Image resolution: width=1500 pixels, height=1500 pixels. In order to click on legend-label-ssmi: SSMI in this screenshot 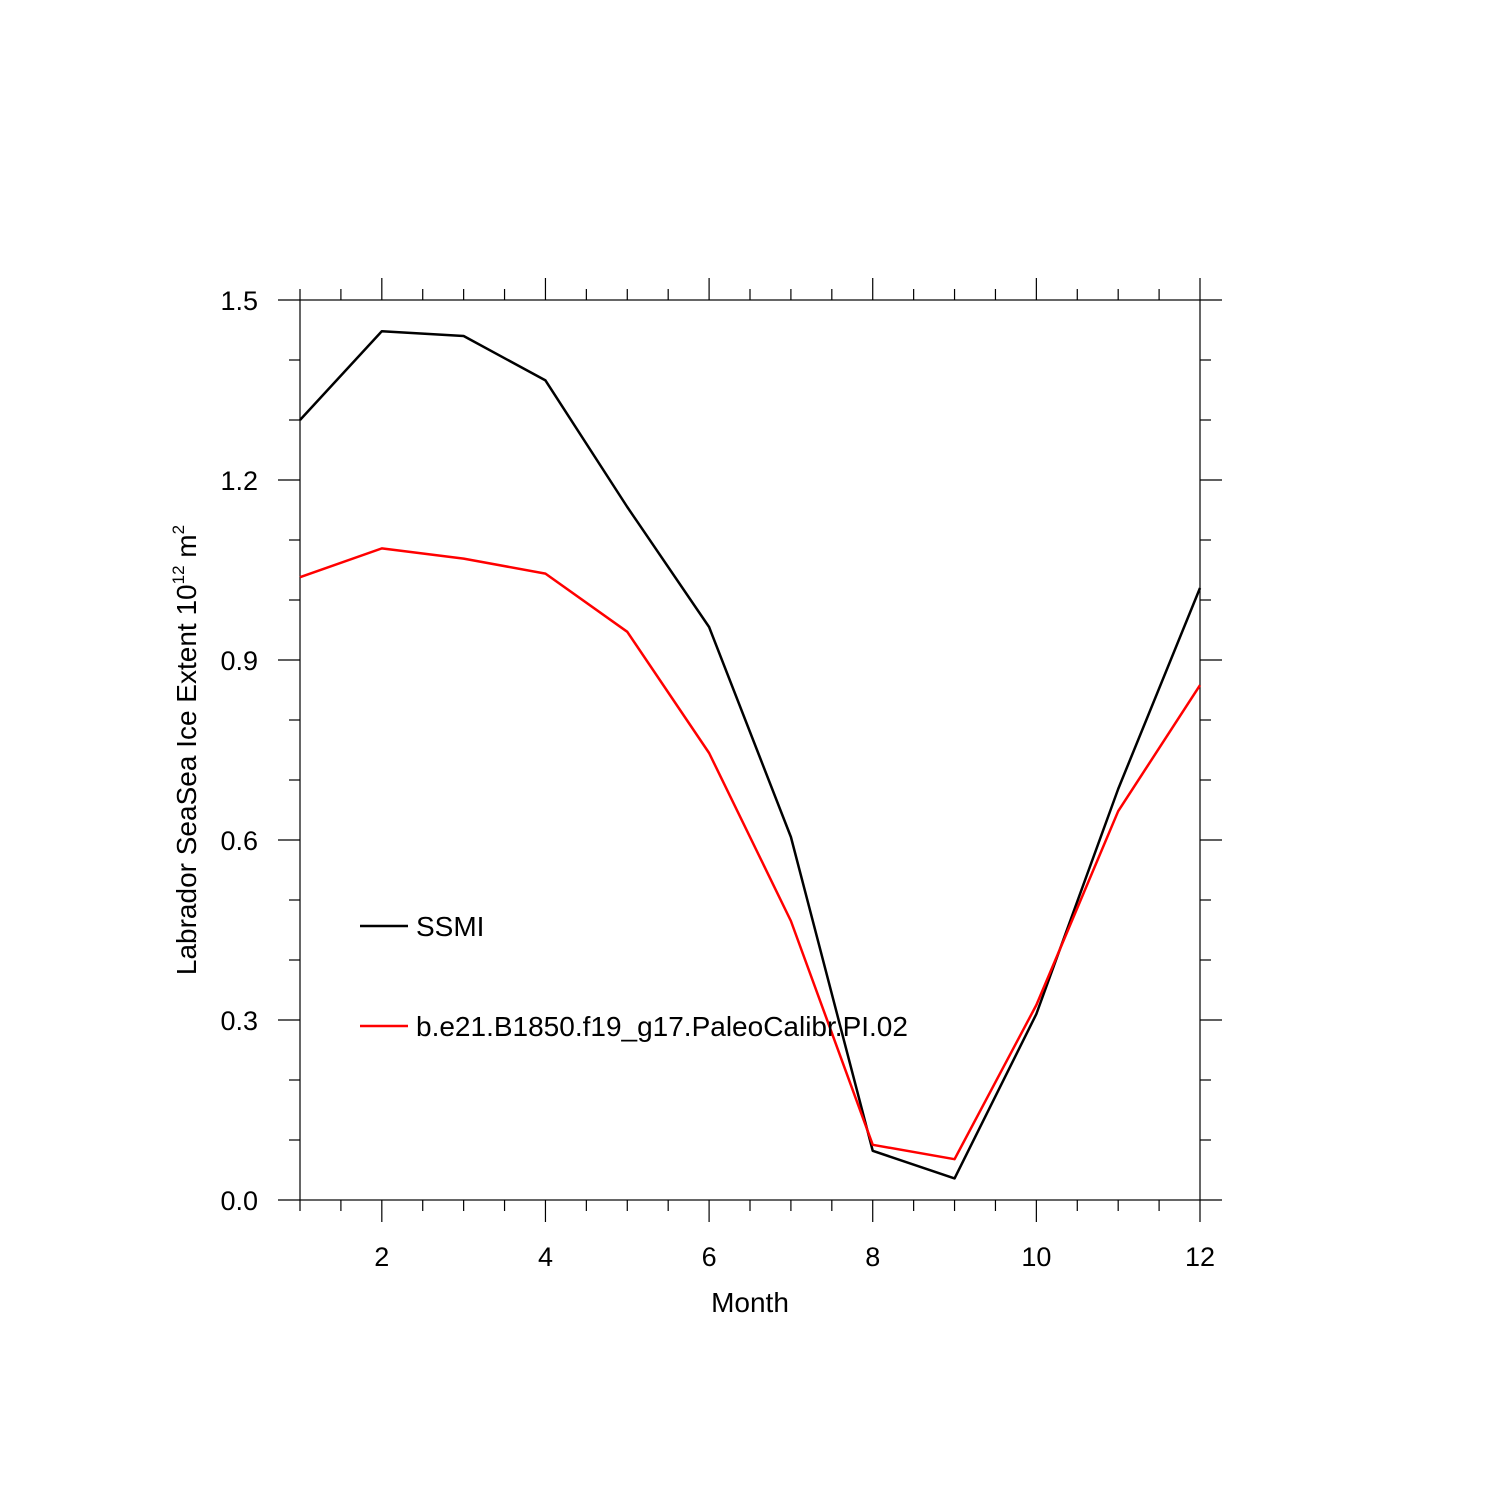, I will do `click(450, 926)`.